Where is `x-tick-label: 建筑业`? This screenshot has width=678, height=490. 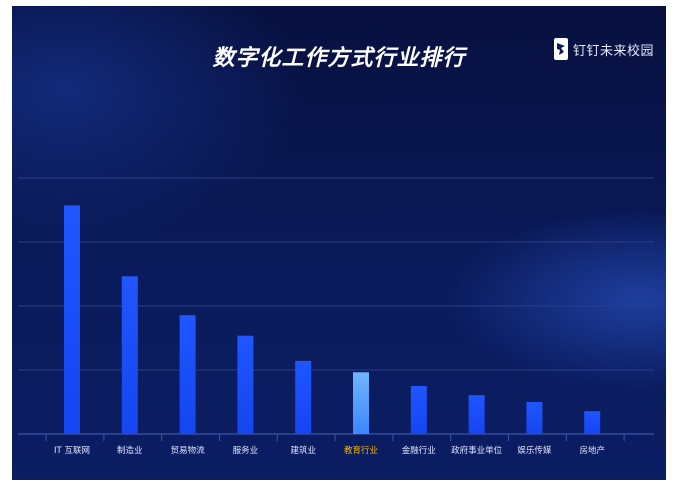 x-tick-label: 建筑业 is located at coordinates (303, 450).